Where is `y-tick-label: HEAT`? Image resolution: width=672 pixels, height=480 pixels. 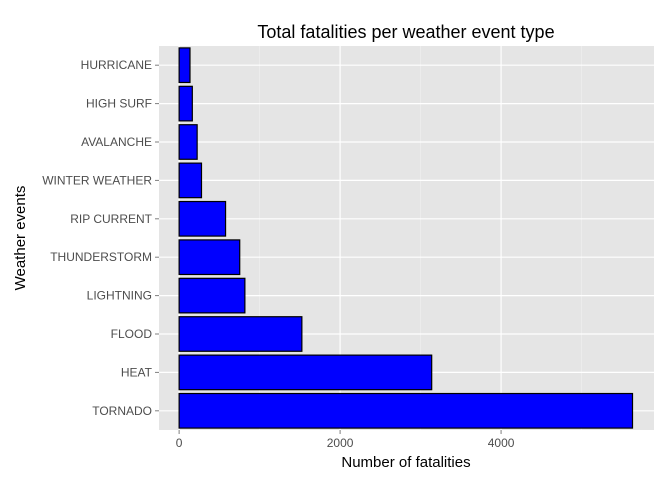
y-tick-label: HEAT is located at coordinates (137, 372).